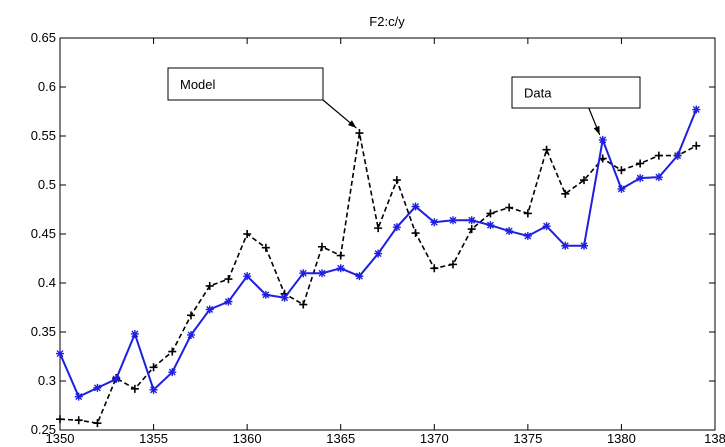 This screenshot has width=725, height=447. I want to click on annotation-text: Data, so click(538, 93).